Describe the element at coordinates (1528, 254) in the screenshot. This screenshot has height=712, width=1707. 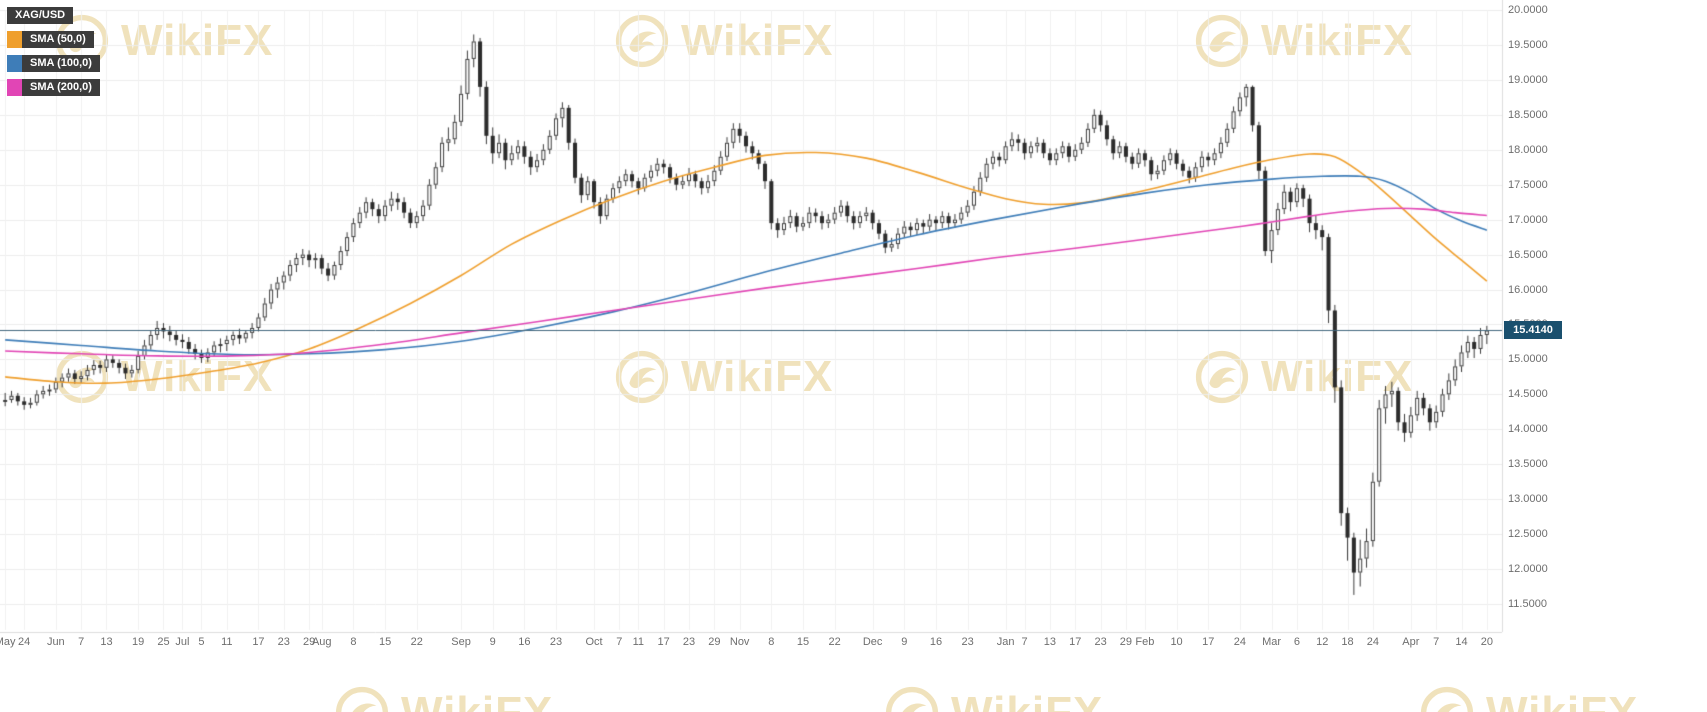
I see `price-axis-label: 16.5000` at that location.